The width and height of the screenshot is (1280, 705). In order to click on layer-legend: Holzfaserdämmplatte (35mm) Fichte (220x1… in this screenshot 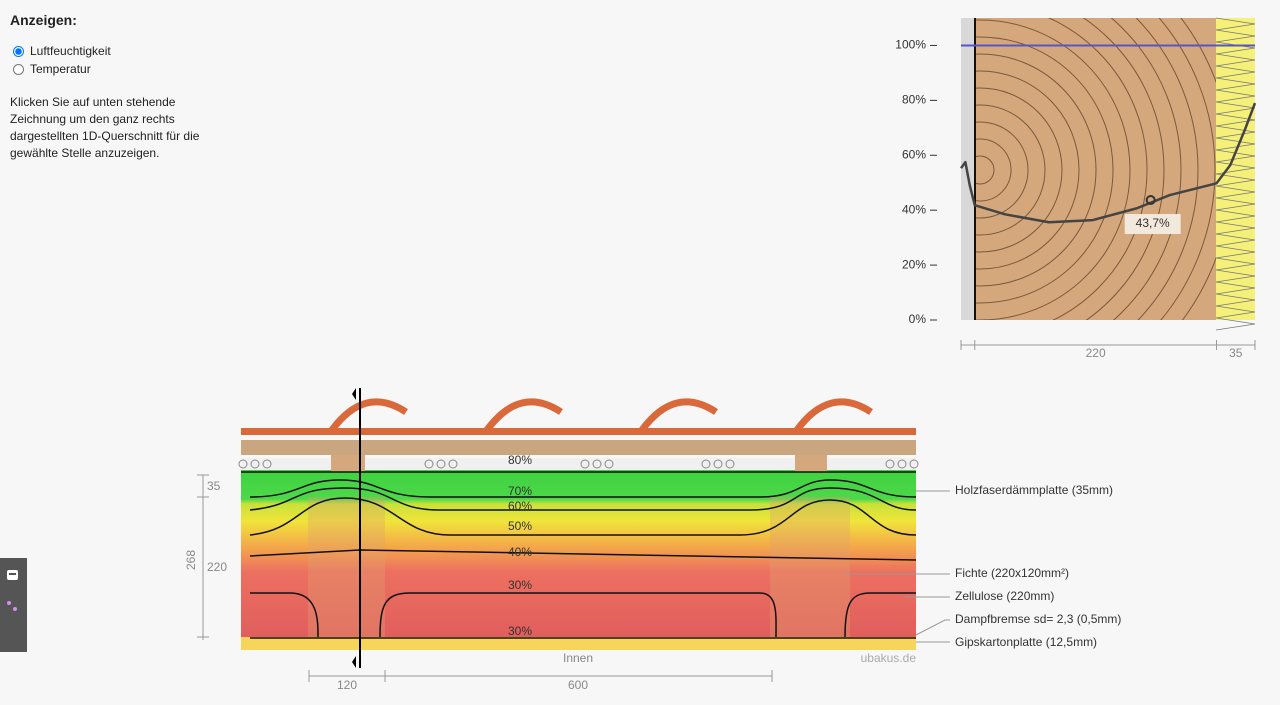, I will do `click(983, 566)`.